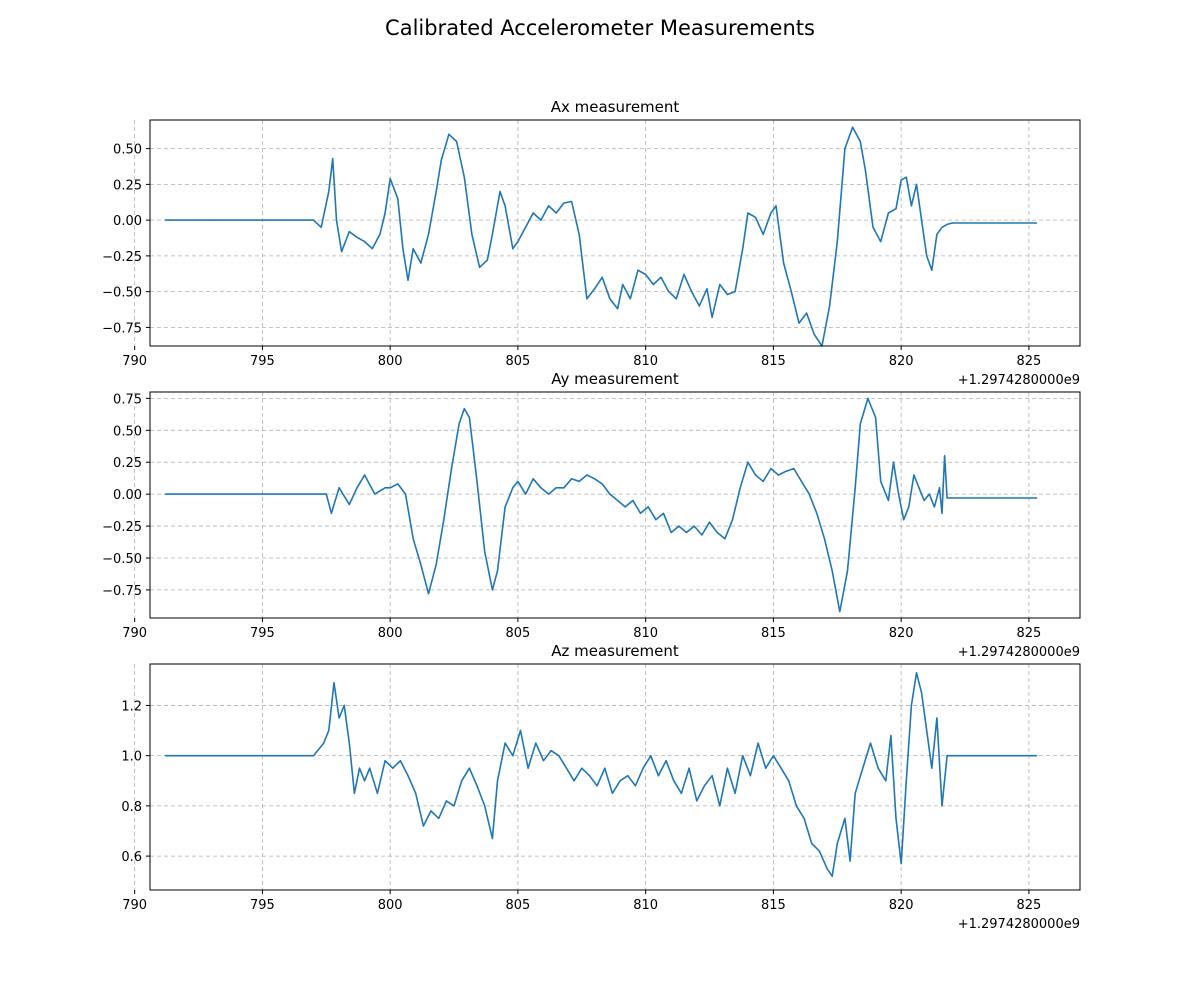 This screenshot has height=1000, width=1200. What do you see at coordinates (390, 633) in the screenshot?
I see `x-tick-label: 800` at bounding box center [390, 633].